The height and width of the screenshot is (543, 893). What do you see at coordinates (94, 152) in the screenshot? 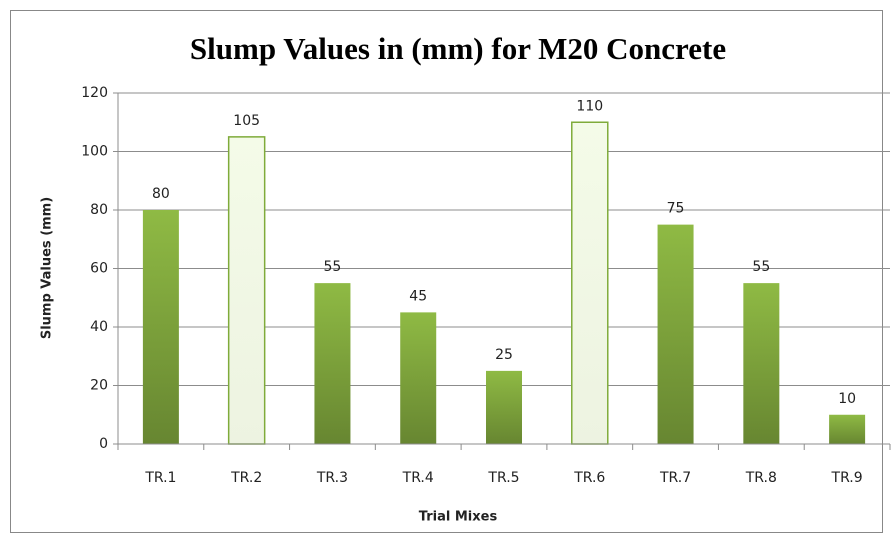
I see `y-tick-label: 100` at bounding box center [94, 152].